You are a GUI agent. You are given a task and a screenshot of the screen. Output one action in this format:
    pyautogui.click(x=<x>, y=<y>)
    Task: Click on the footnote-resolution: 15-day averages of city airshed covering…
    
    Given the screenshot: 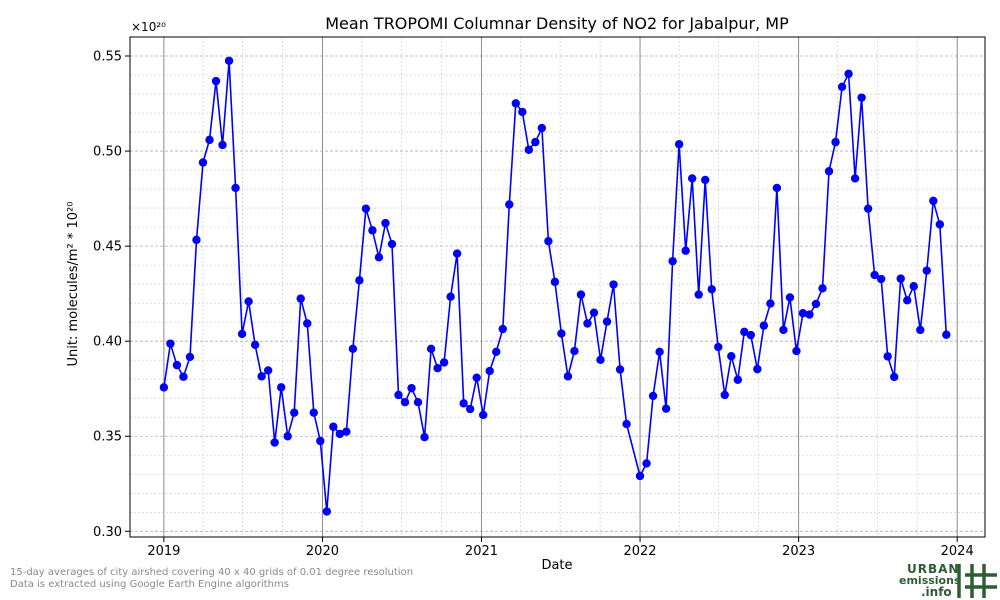 What is the action you would take?
    pyautogui.click(x=212, y=572)
    